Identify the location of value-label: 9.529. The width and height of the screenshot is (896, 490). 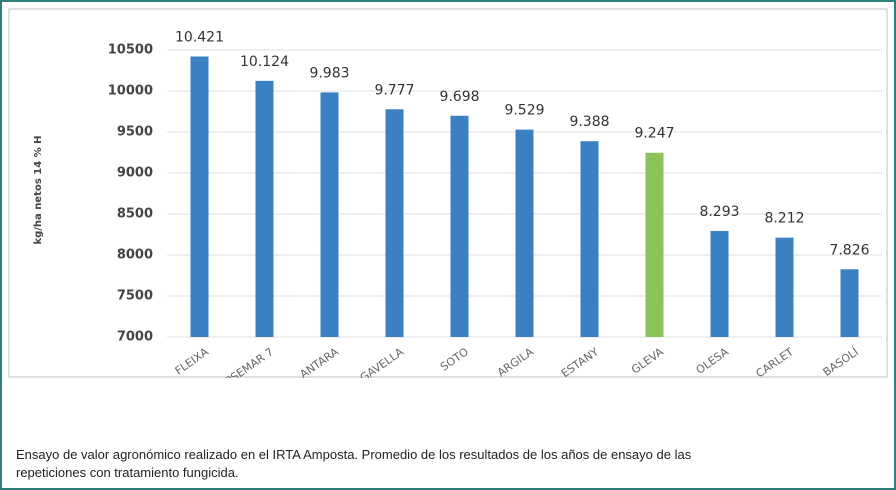
(524, 111).